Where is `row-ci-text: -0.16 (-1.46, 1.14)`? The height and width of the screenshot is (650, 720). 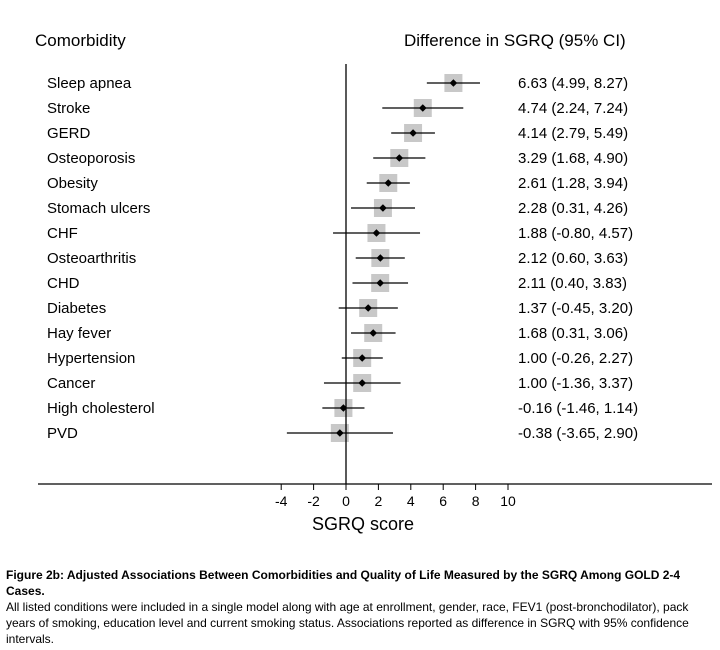
row-ci-text: -0.16 (-1.46, 1.14) is located at coordinates (578, 408).